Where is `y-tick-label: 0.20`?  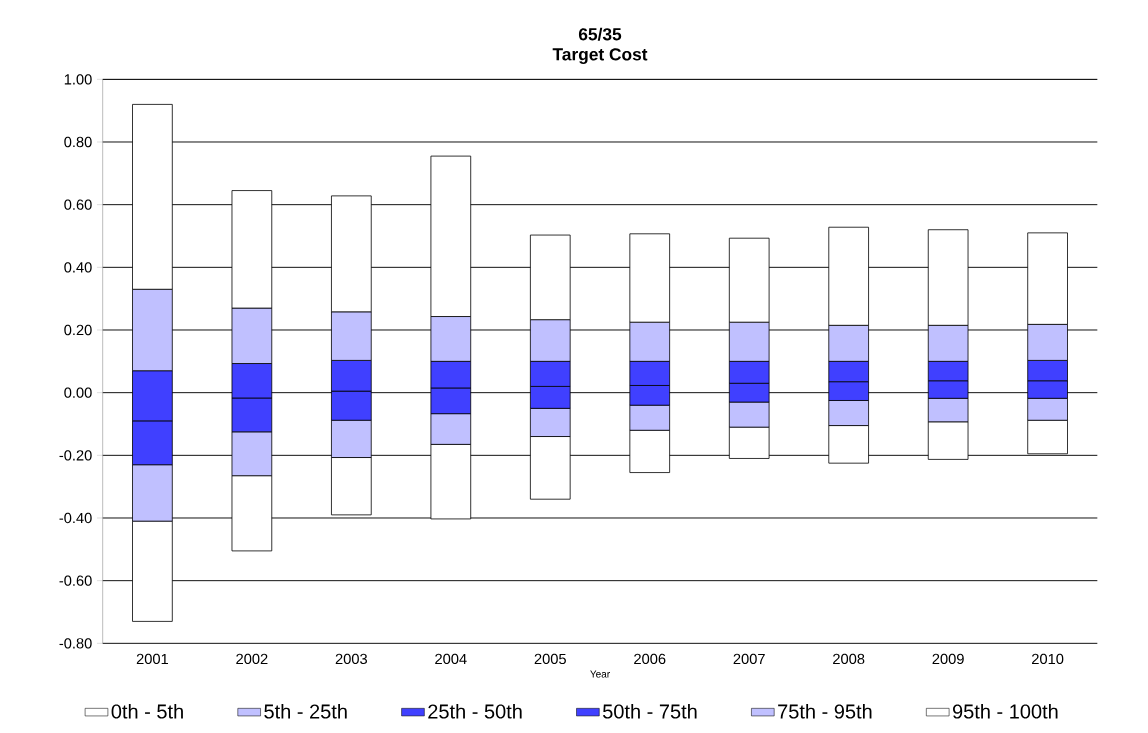 y-tick-label: 0.20 is located at coordinates (78, 330).